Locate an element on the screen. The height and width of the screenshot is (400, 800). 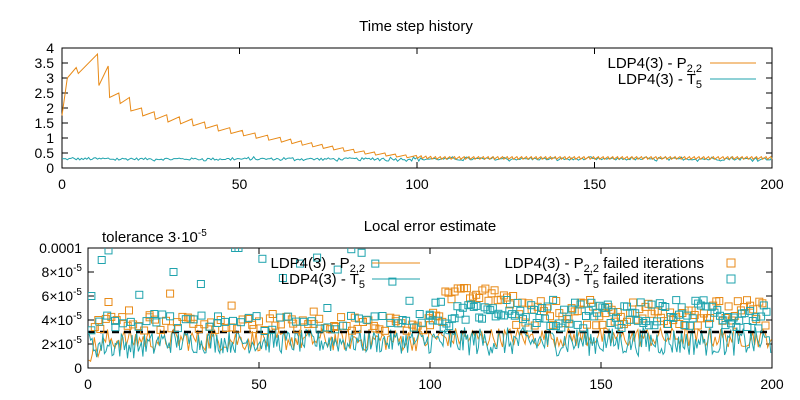
legend-label-failed-t5-suffix: failed iterations is located at coordinates (651, 279).